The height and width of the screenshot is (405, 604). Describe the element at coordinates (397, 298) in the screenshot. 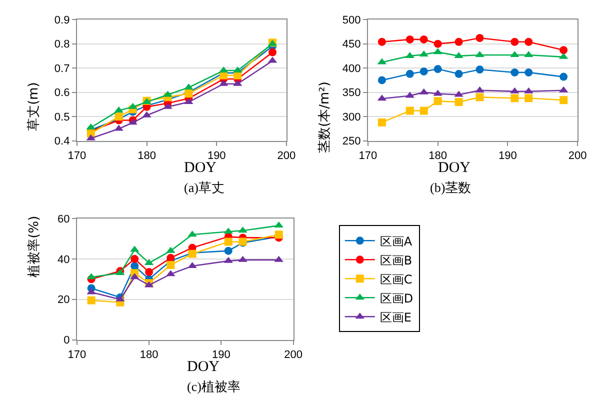

I see `legend-label: 区画D` at that location.